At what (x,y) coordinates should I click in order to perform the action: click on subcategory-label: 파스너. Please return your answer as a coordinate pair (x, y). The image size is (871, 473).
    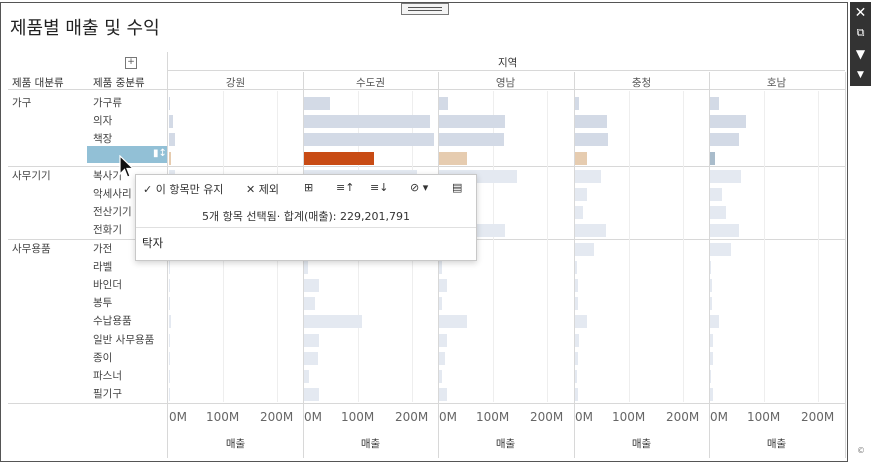
    Looking at the image, I should click on (107, 376).